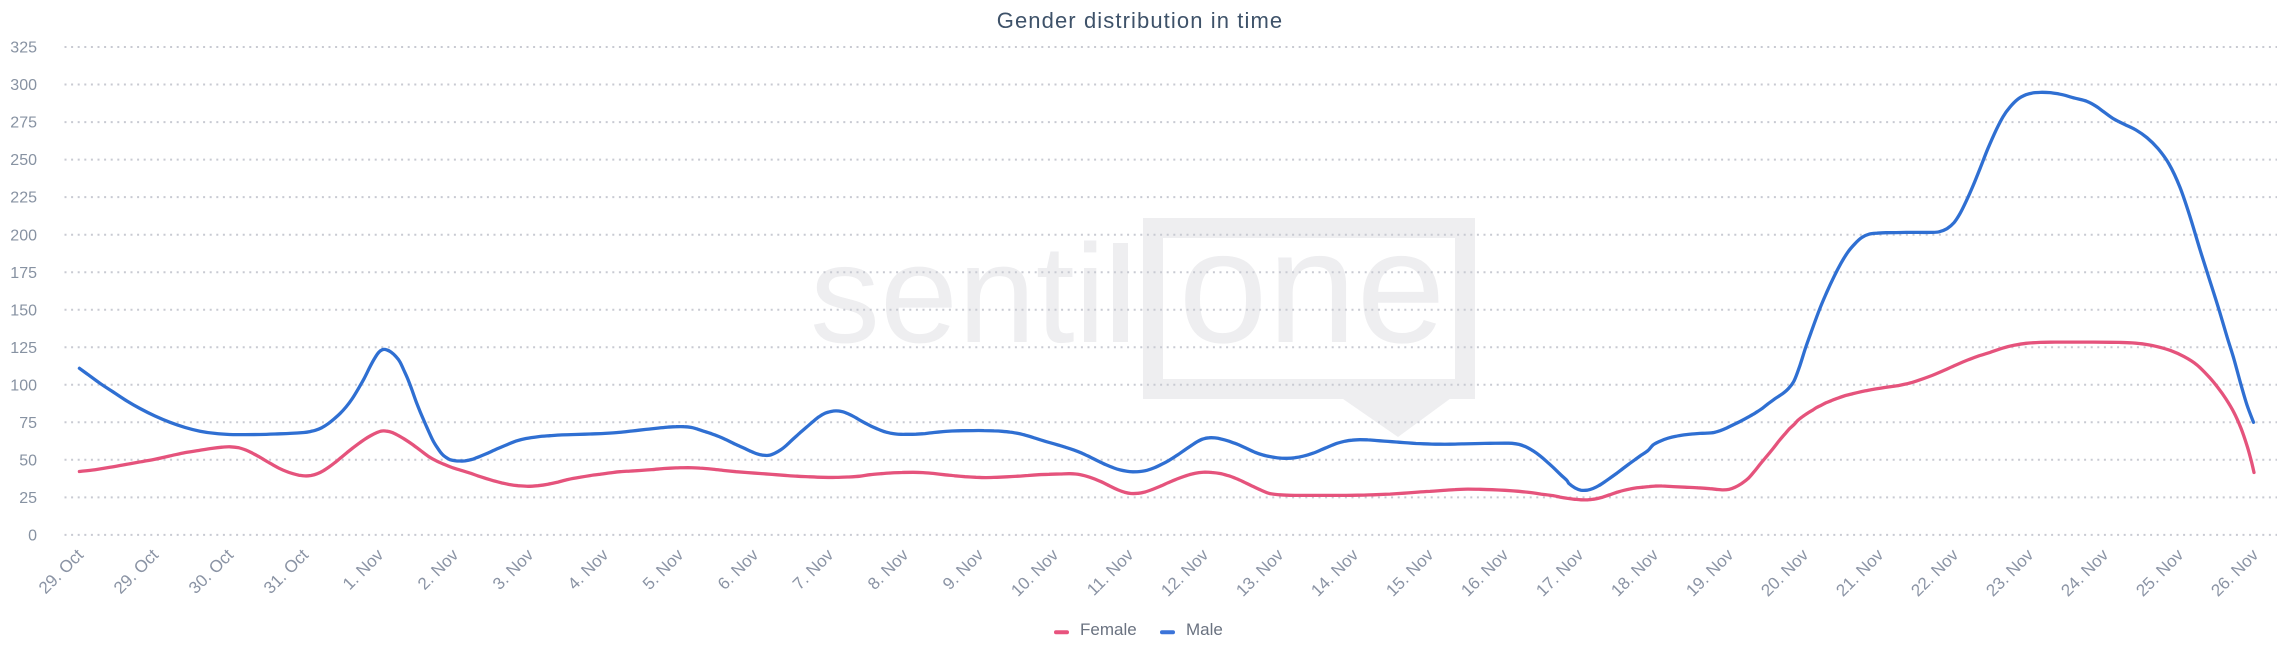 This screenshot has width=2280, height=658. Describe the element at coordinates (23, 198) in the screenshot. I see `svg-text: 225` at that location.